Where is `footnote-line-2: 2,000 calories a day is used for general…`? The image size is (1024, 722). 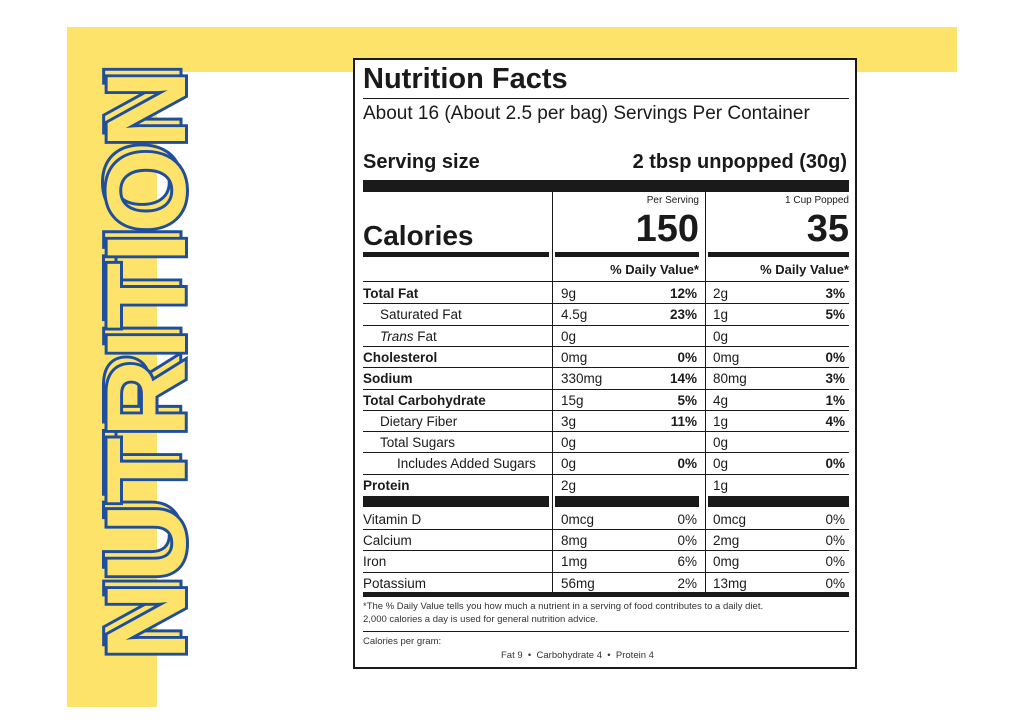
footnote-line-2: 2,000 calories a day is used for general… is located at coordinates (480, 619).